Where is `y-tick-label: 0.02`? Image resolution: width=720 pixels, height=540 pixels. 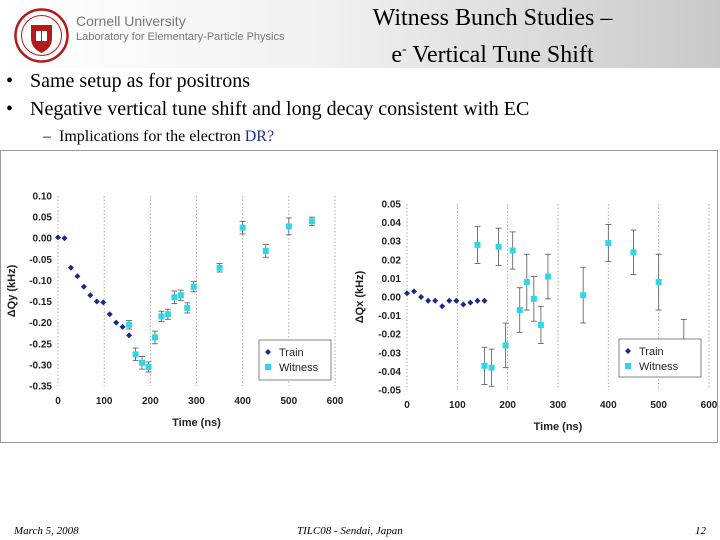
y-tick-label: 0.02 is located at coordinates (392, 260).